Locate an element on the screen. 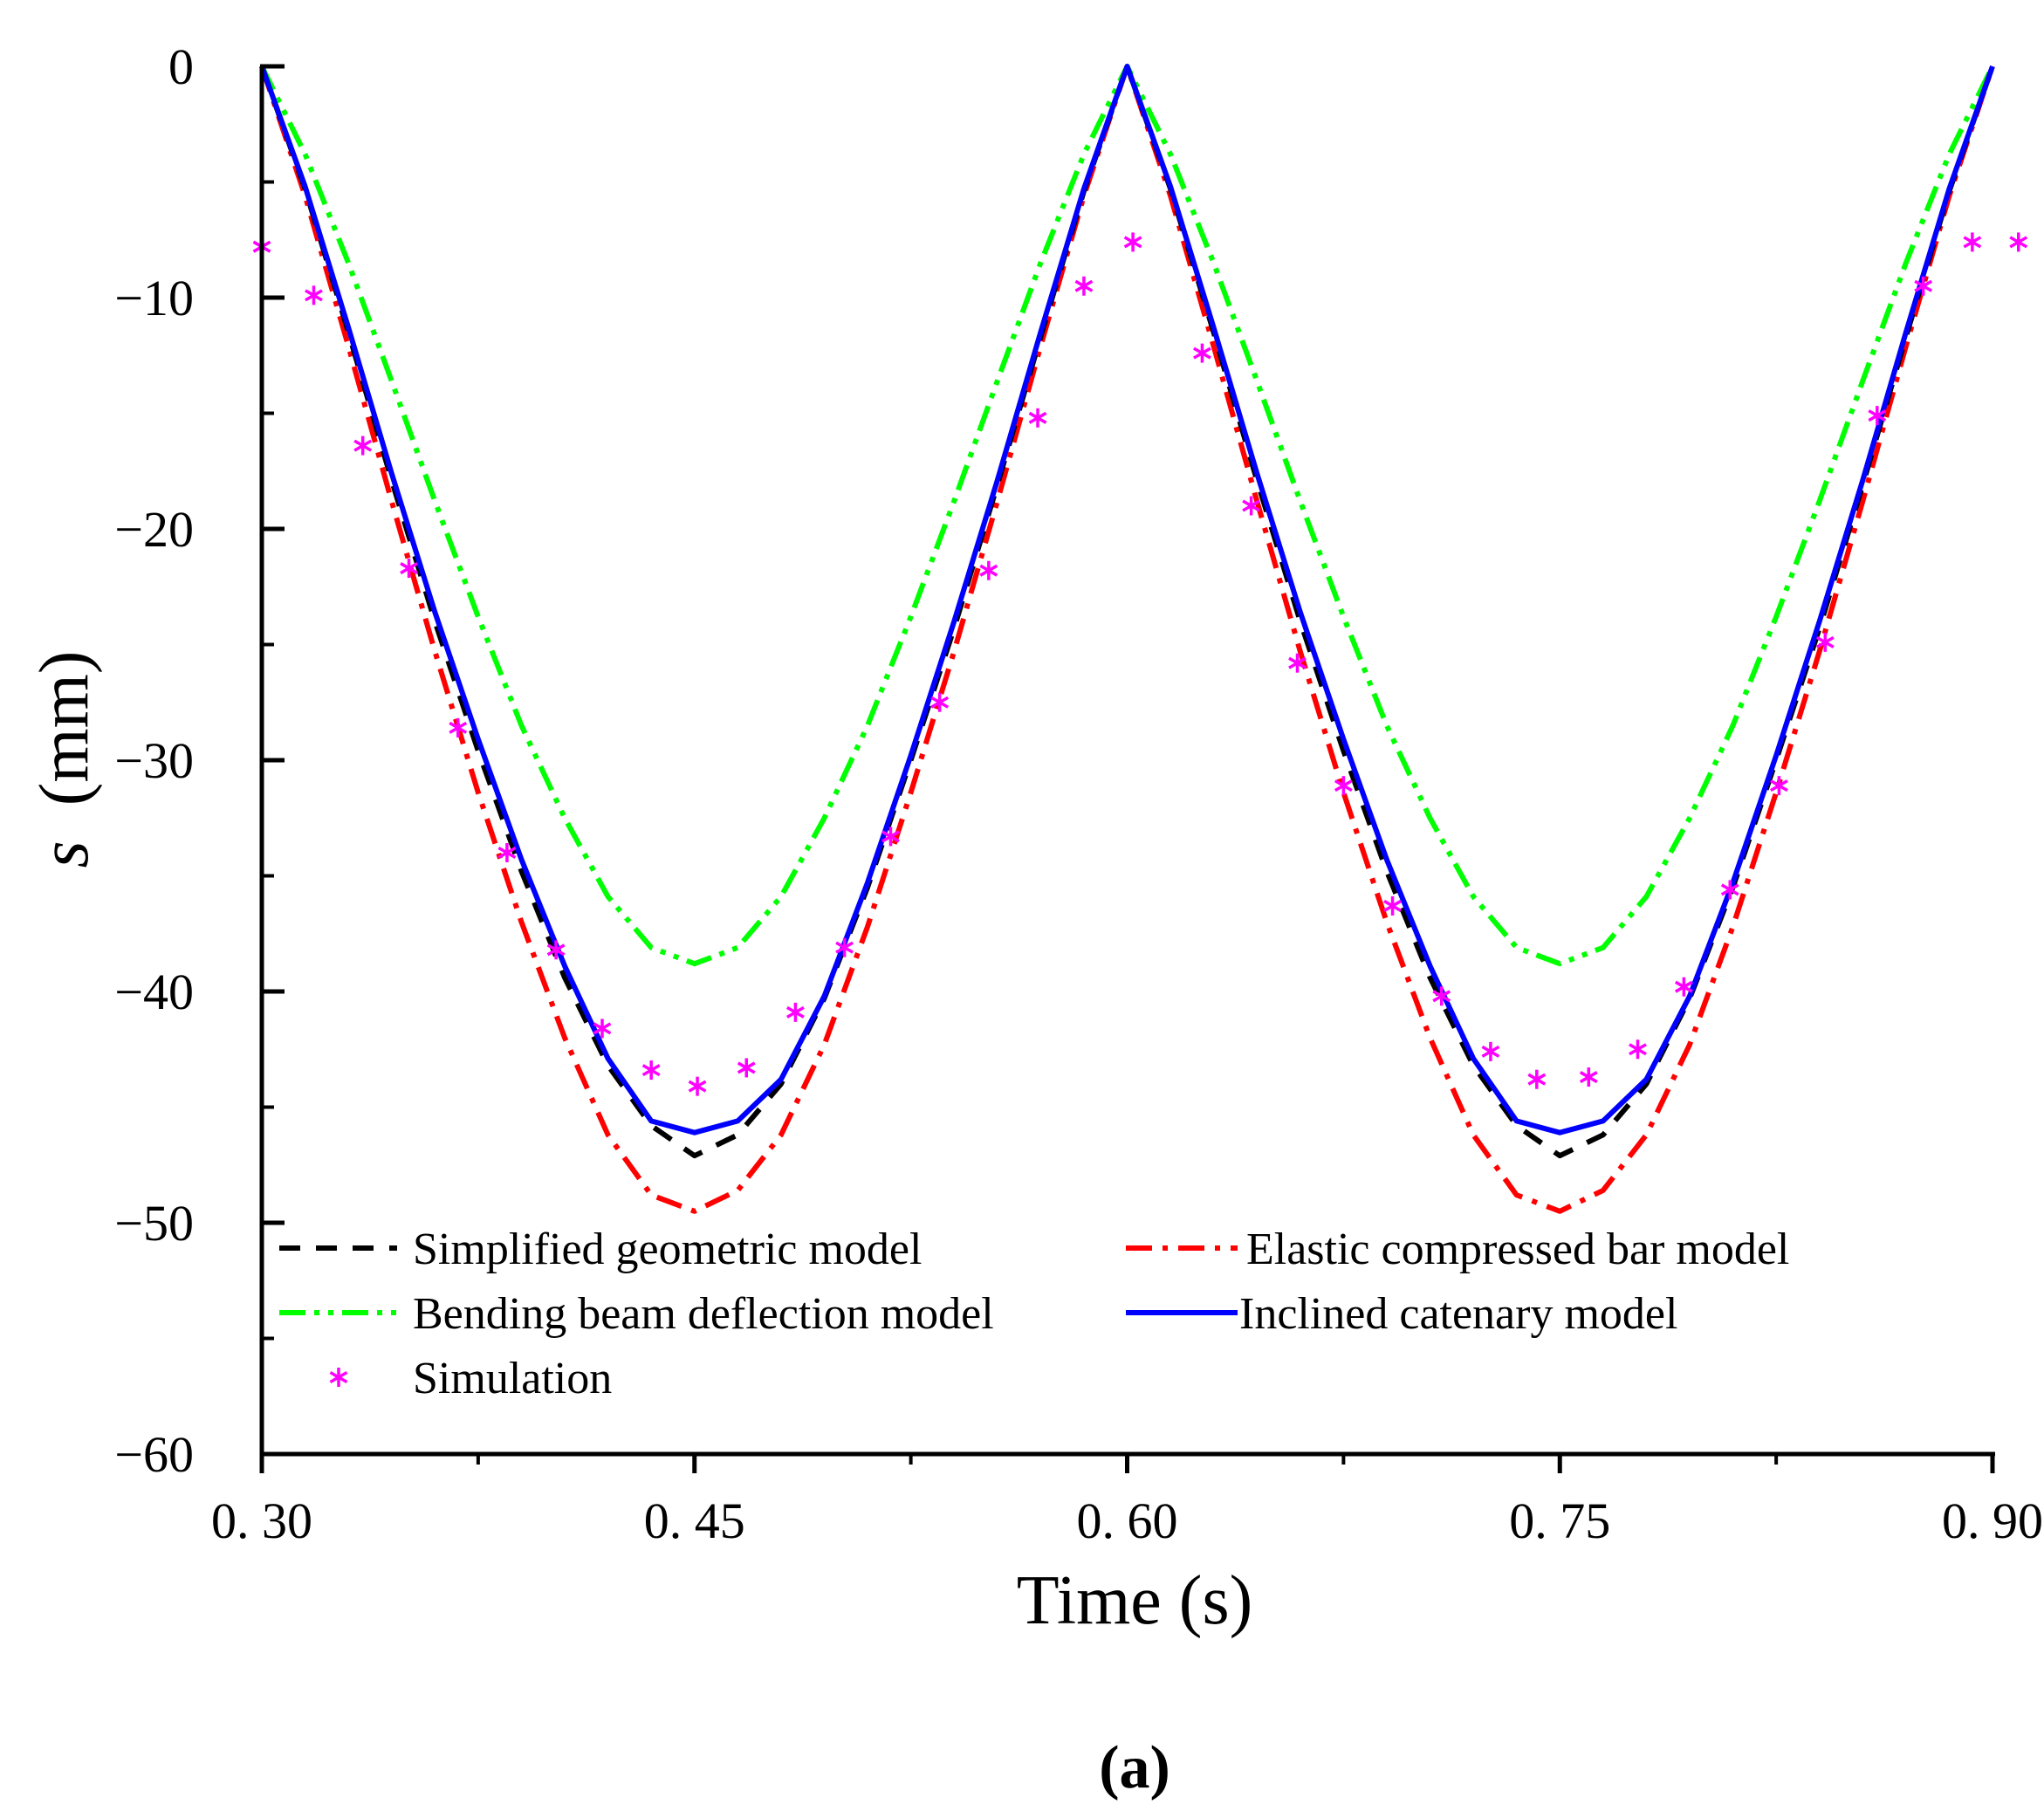  y-axis-title: s (mm) is located at coordinates (65, 760).